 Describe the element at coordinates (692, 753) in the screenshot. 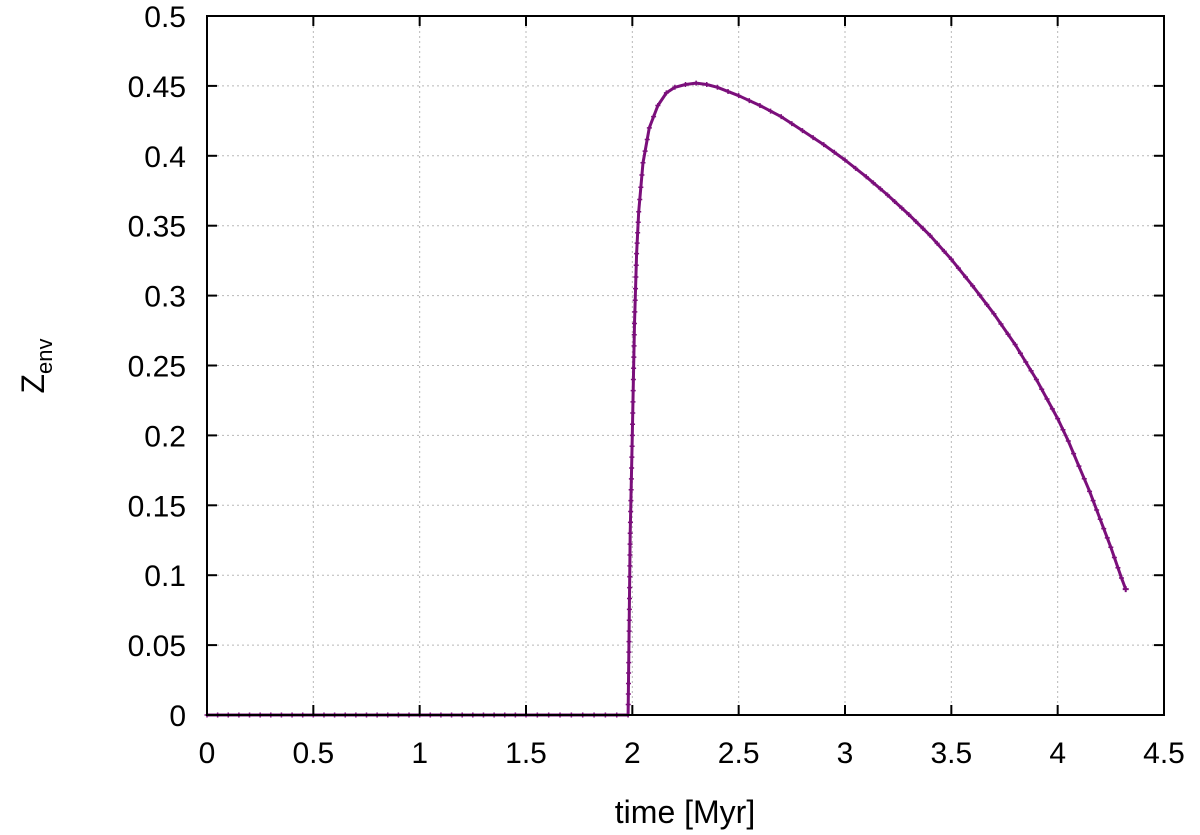

I see `x-tick-labels: 0 0.5 1 1.5 2 2.5 3 3.5 4 4.5` at that location.